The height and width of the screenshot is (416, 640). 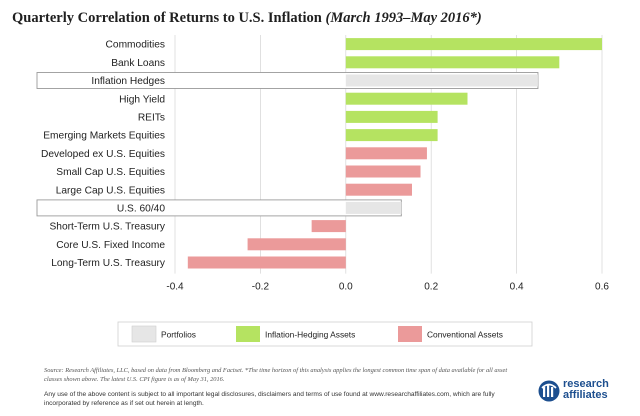 What do you see at coordinates (261, 287) in the screenshot?
I see `x-tick-label: -0.2` at bounding box center [261, 287].